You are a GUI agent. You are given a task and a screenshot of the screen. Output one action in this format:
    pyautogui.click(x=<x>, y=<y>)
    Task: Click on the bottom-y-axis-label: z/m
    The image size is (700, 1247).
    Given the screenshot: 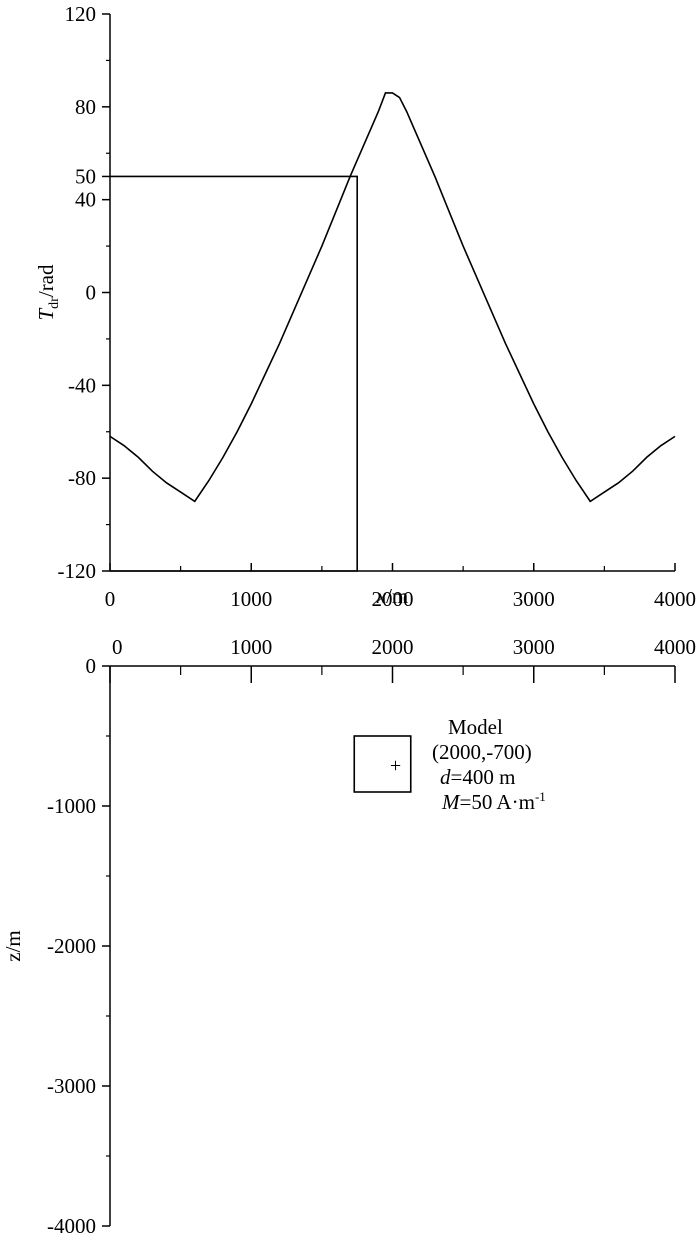 What is the action you would take?
    pyautogui.click(x=13, y=946)
    